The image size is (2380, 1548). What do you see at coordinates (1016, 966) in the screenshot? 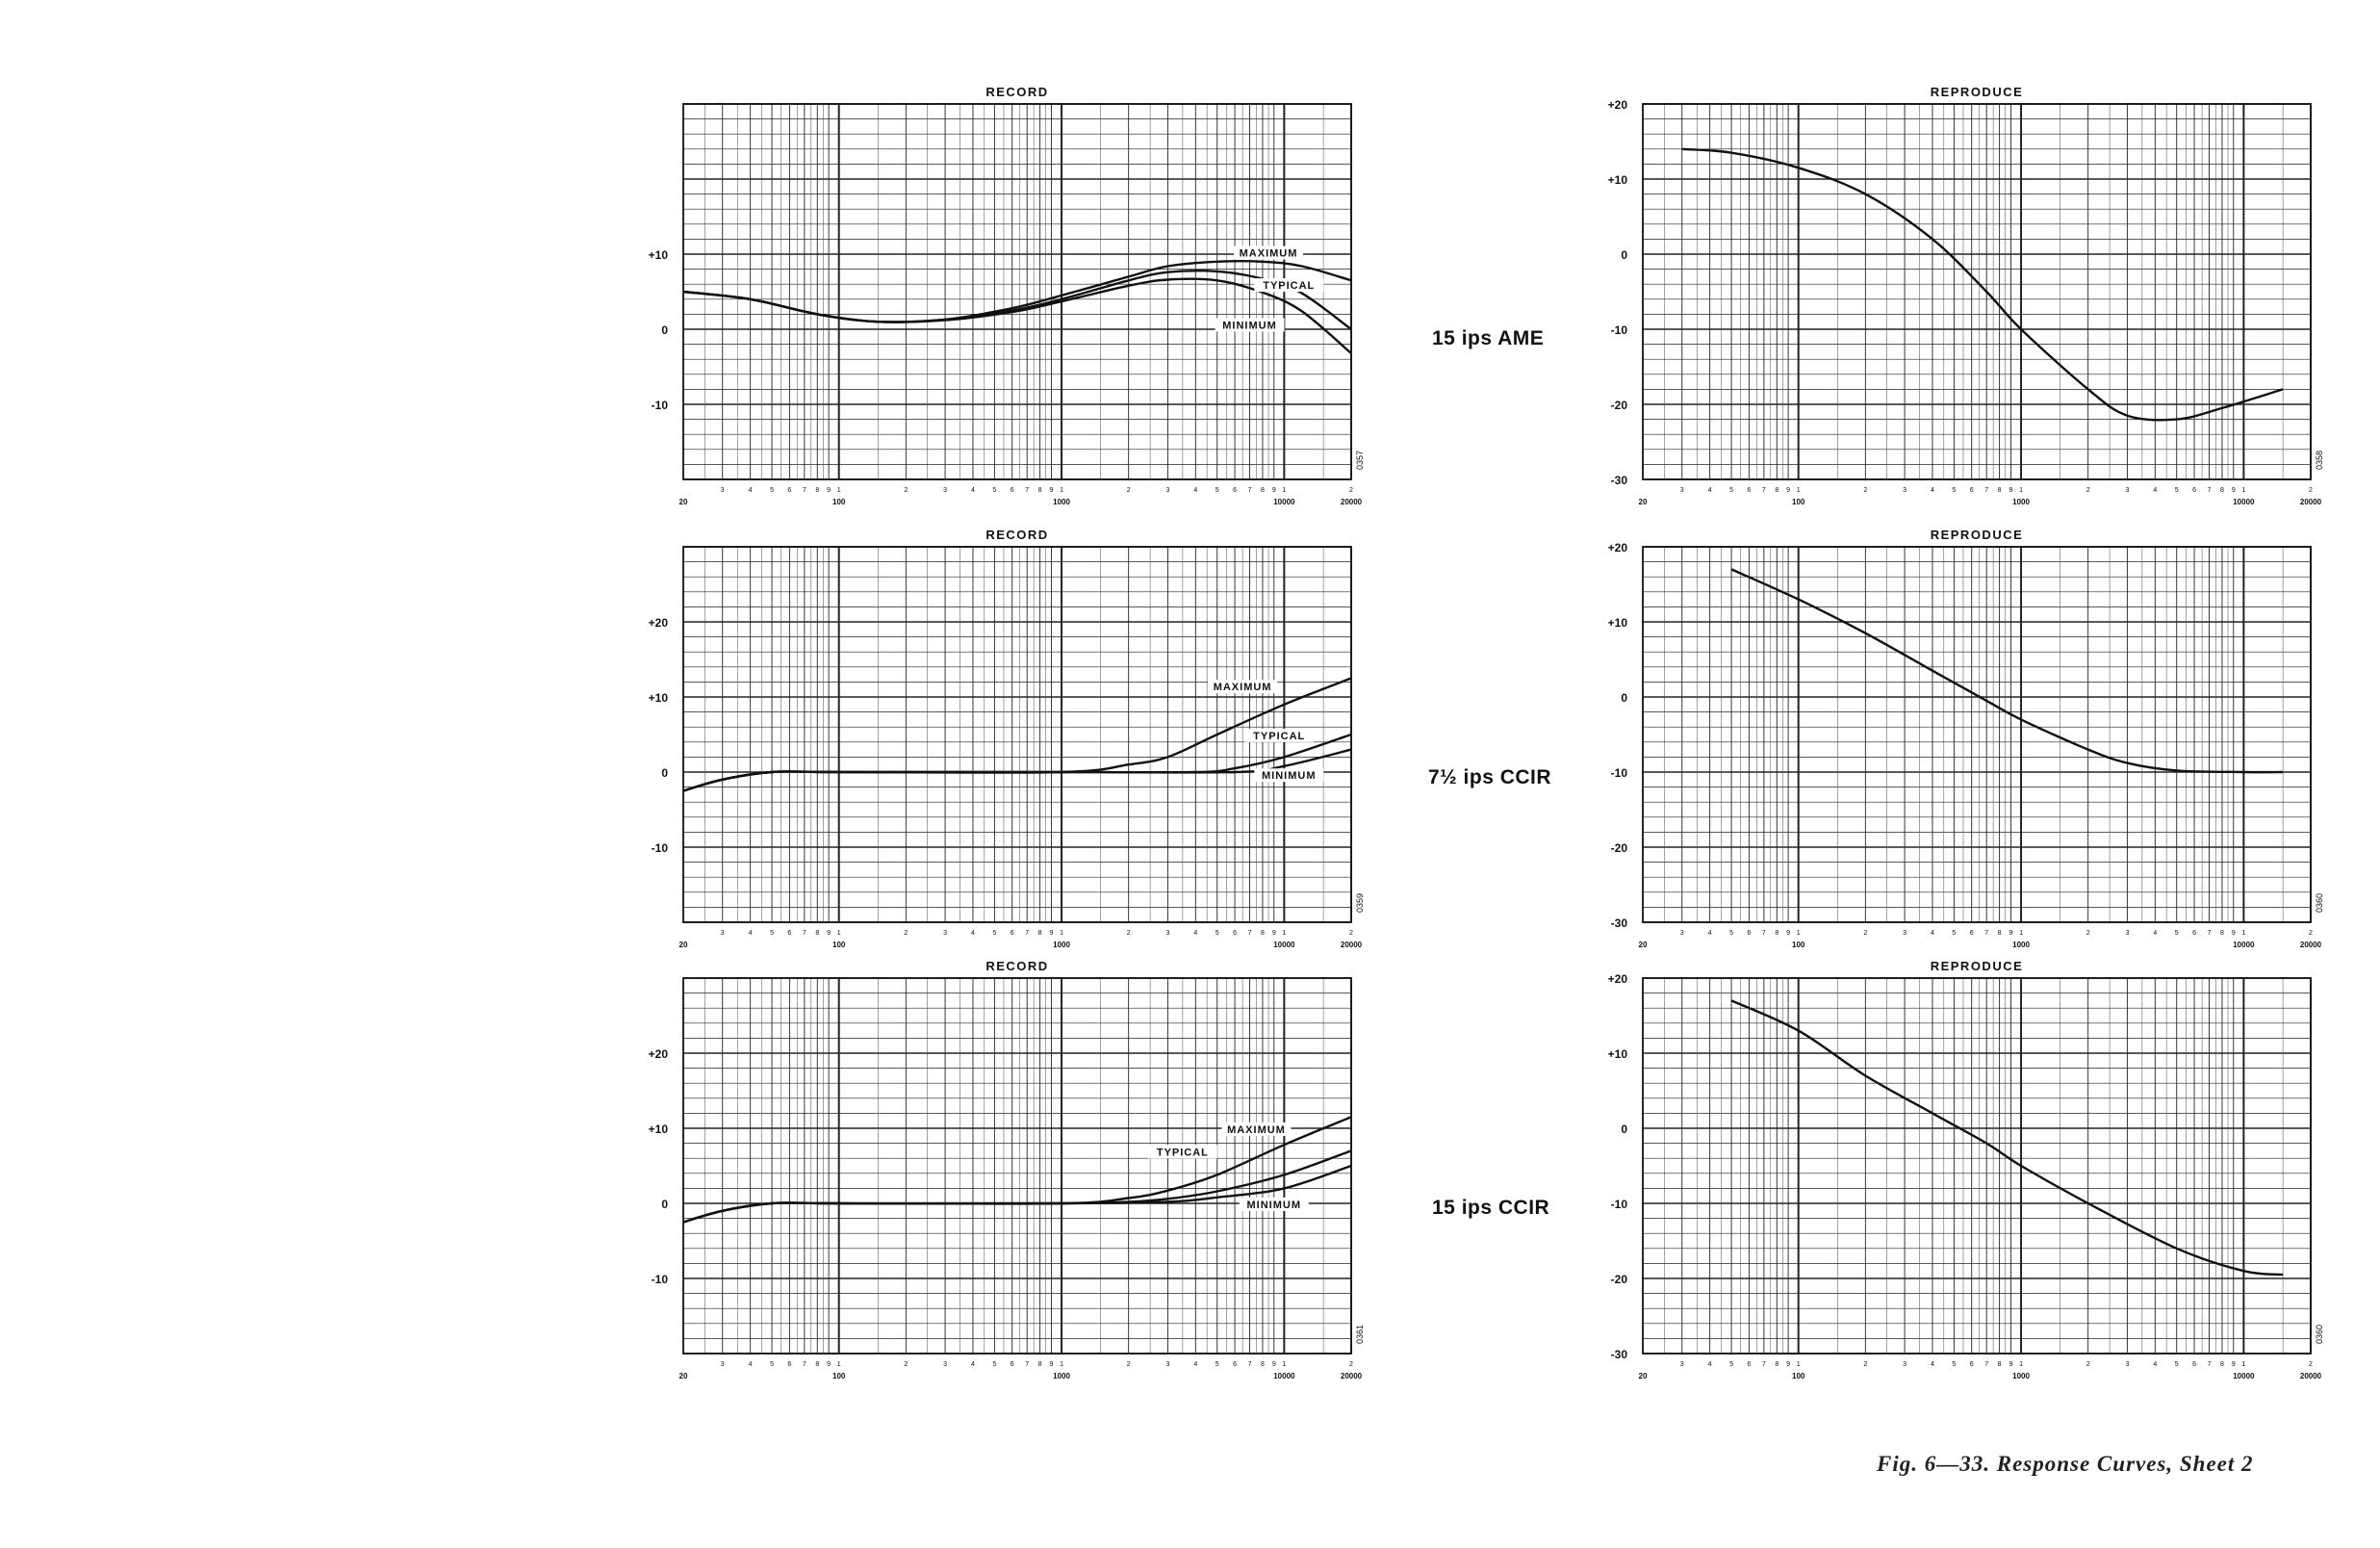
I see `chart-title: RECORD` at bounding box center [1016, 966].